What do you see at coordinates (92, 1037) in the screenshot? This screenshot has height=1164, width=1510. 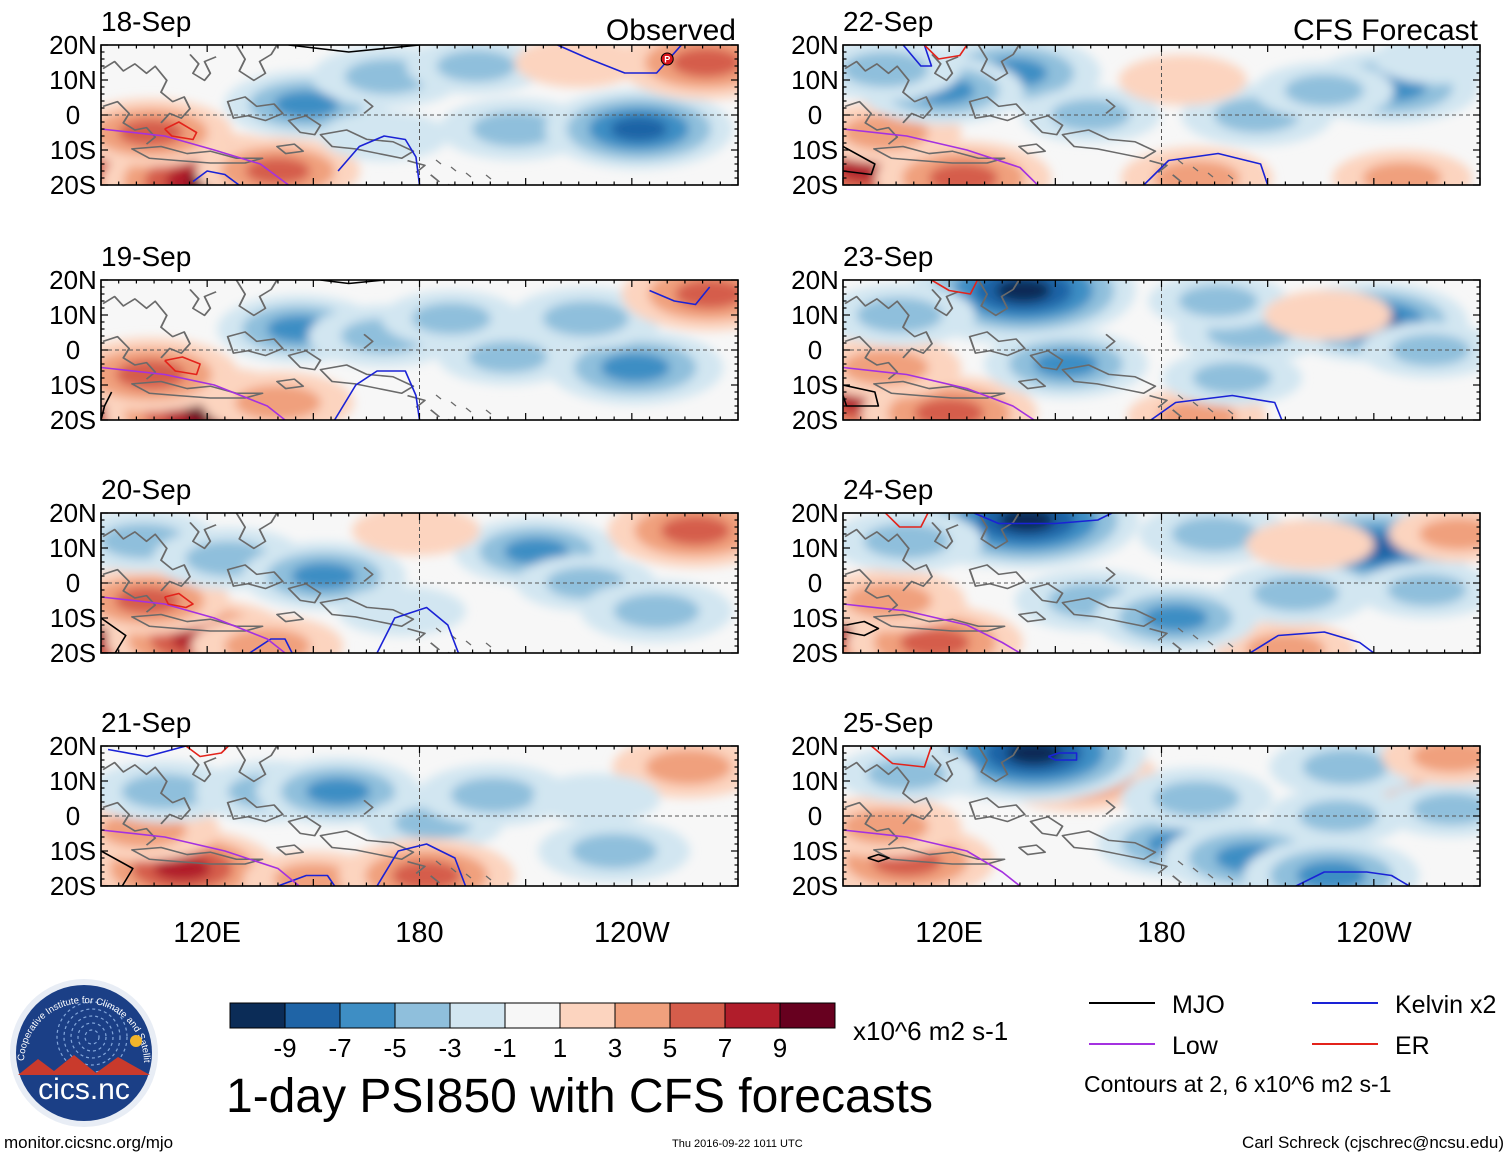 I see `logo-swirl-ring` at bounding box center [92, 1037].